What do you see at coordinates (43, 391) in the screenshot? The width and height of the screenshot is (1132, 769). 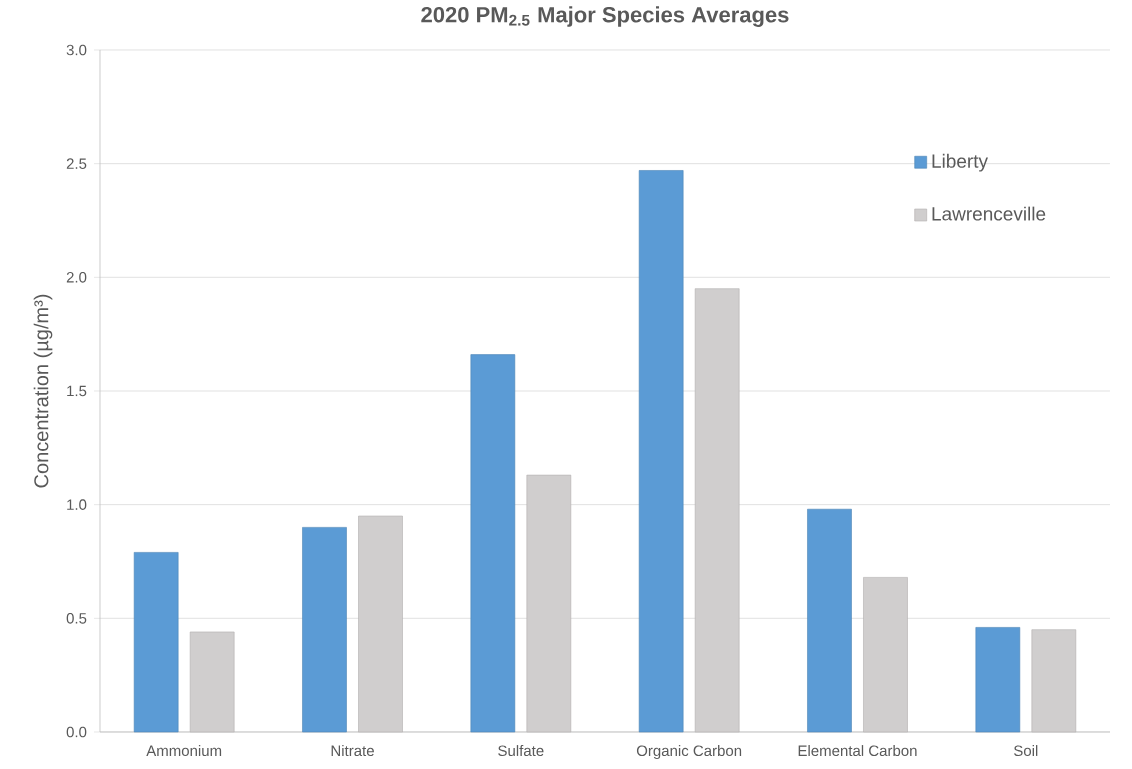 I see `y-axis-title: Concentration (µg/m³)` at bounding box center [43, 391].